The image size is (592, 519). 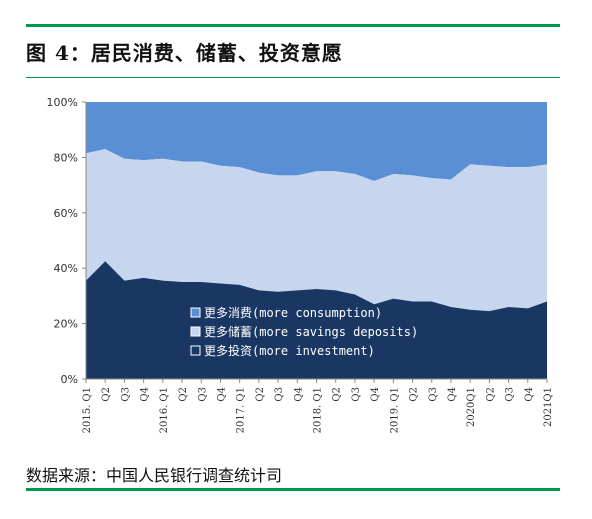 I want to click on legend-label-investment: 更多投资(more investment), so click(x=289, y=350).